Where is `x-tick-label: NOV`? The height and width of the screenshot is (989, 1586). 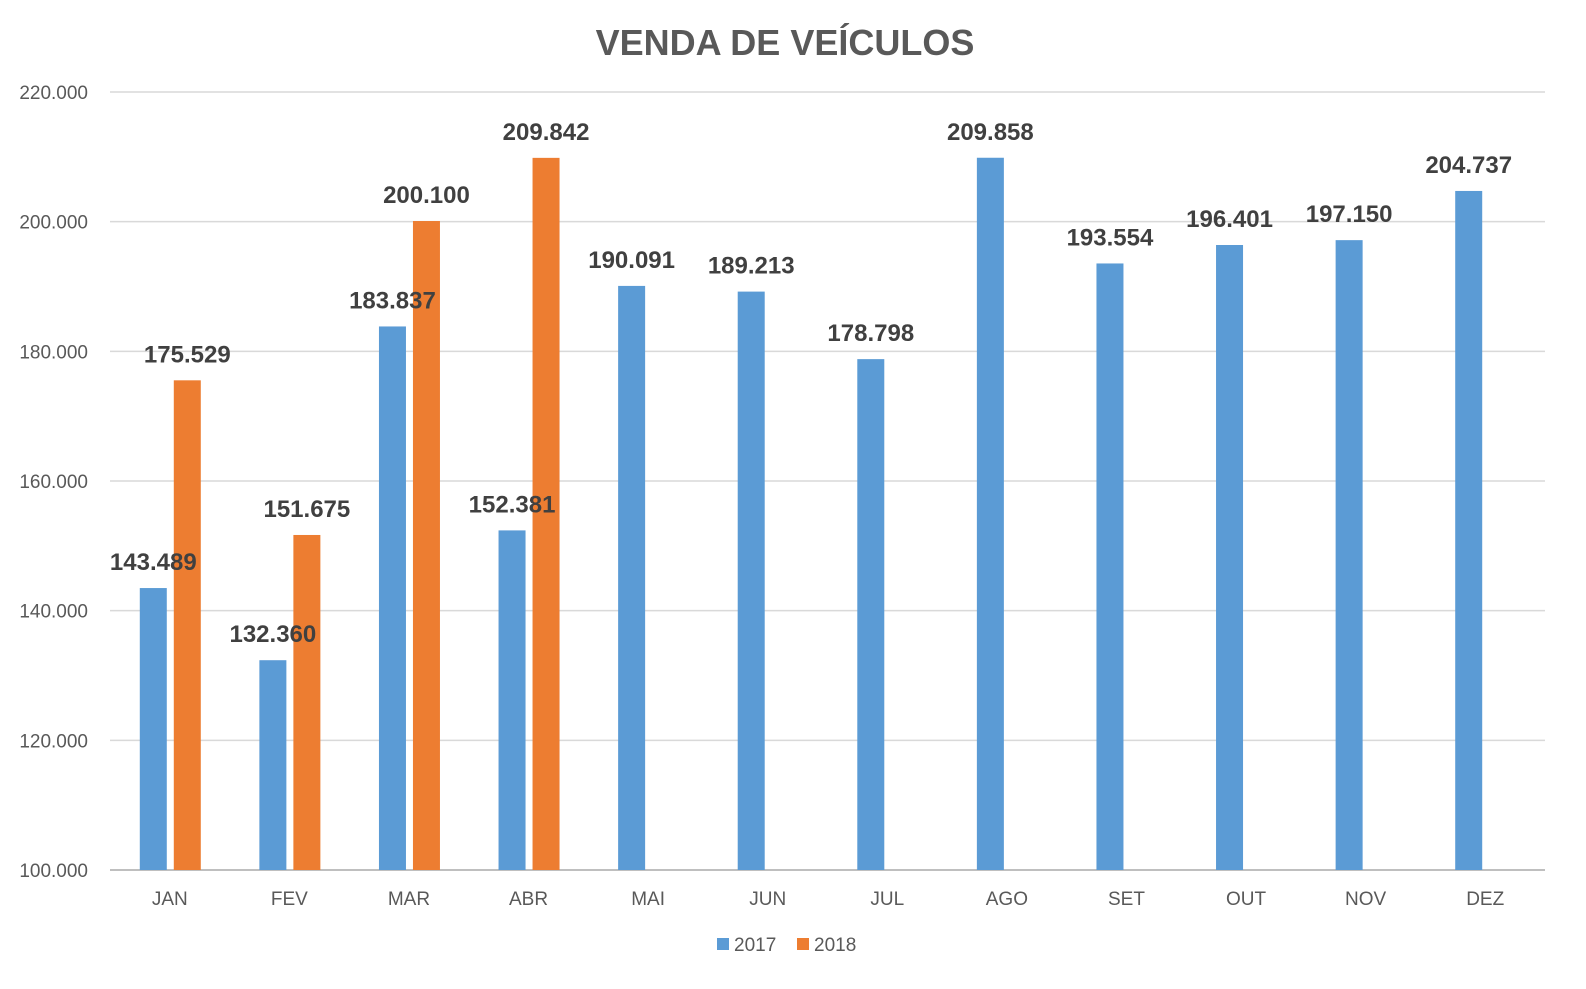
x-tick-label: NOV is located at coordinates (1366, 899).